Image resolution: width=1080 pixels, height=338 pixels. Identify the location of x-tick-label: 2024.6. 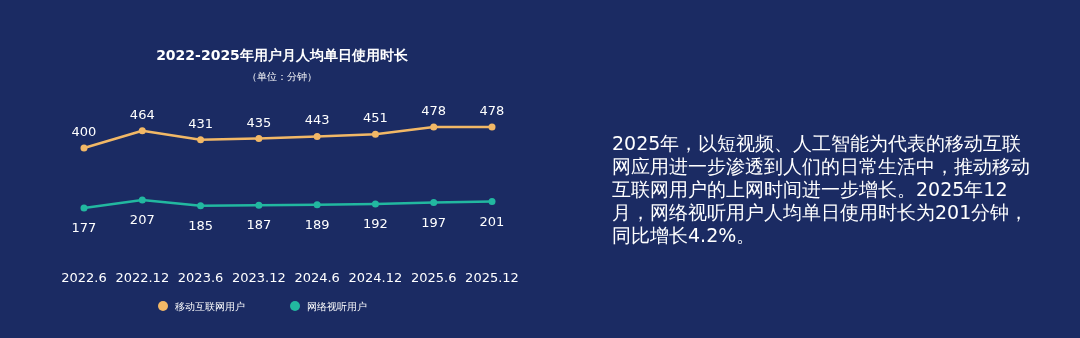
(317, 277).